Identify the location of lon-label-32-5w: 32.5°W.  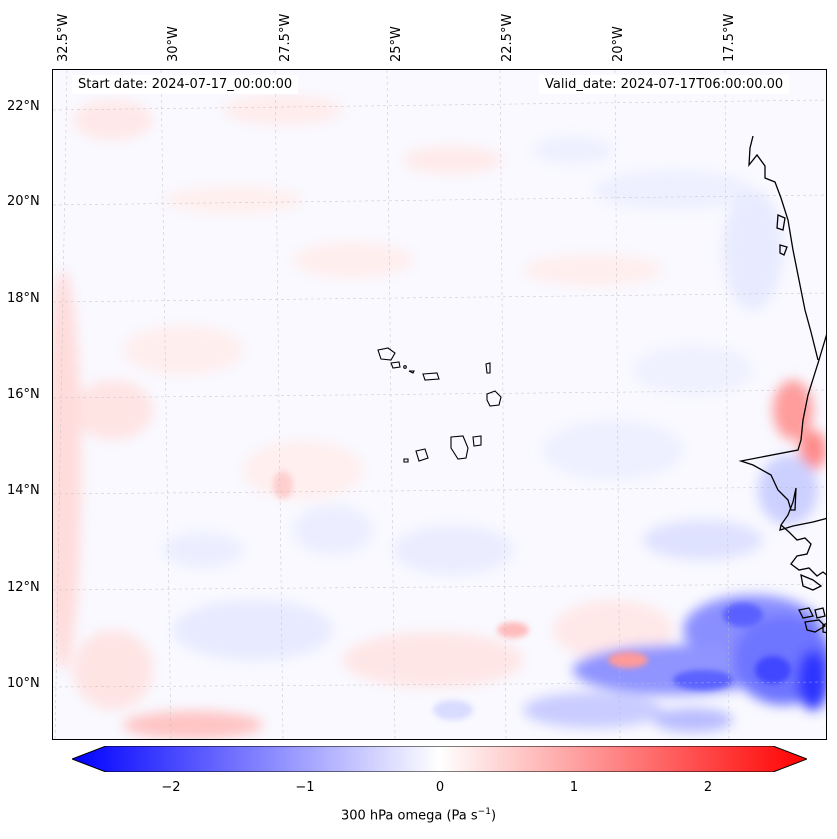
(63, 37).